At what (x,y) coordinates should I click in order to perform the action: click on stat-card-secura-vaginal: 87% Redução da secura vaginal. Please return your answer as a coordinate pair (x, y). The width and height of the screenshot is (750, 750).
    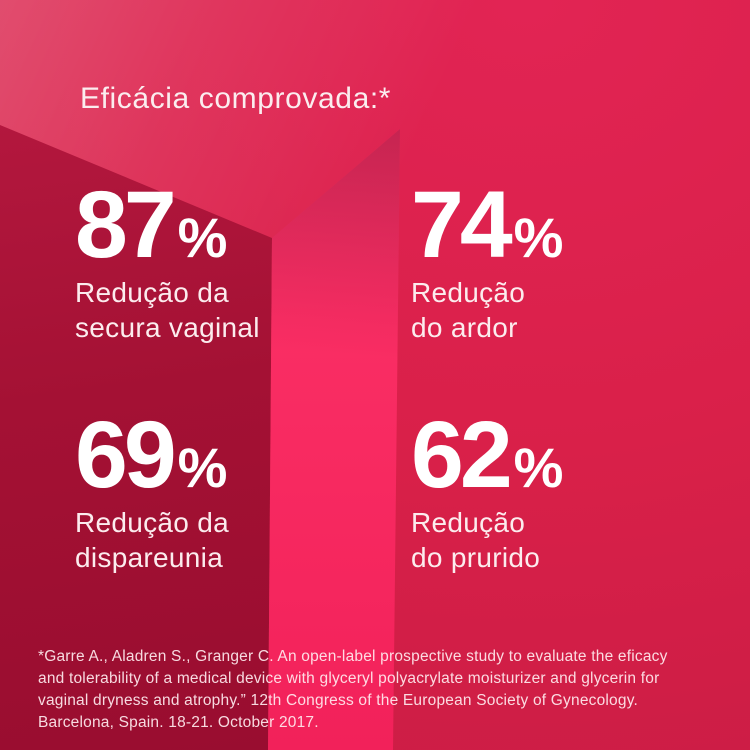
    Looking at the image, I should click on (167, 261).